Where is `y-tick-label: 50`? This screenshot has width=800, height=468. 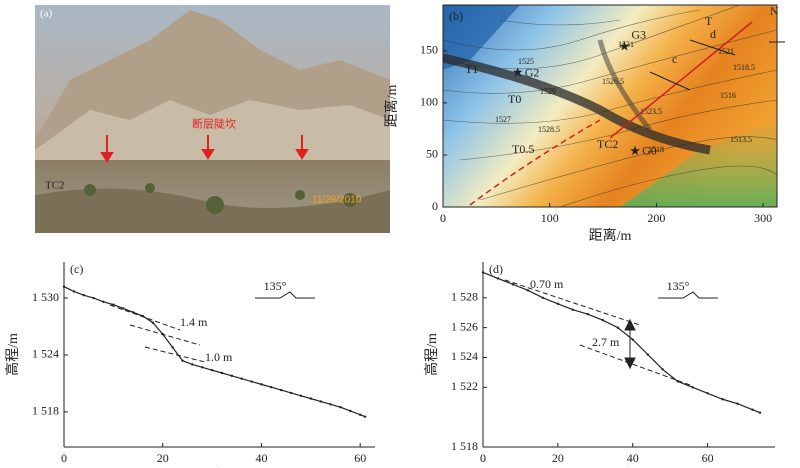 y-tick-label: 50 is located at coordinates (432, 154).